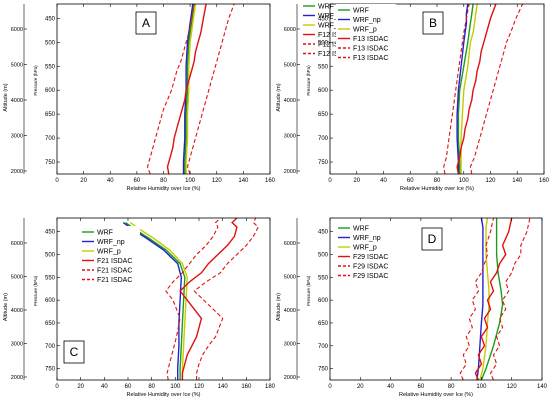 The image size is (550, 412). I want to click on x-tick-label: 100, so click(175, 387).